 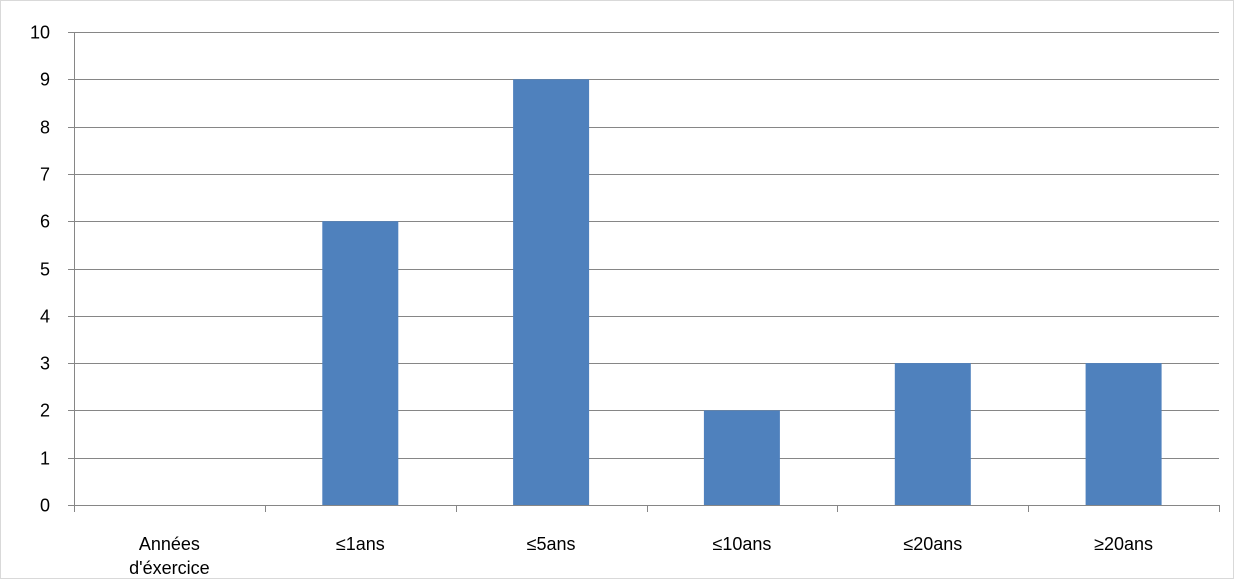 I want to click on x-tick-label-line: ≥20ans, so click(x=1123, y=544).